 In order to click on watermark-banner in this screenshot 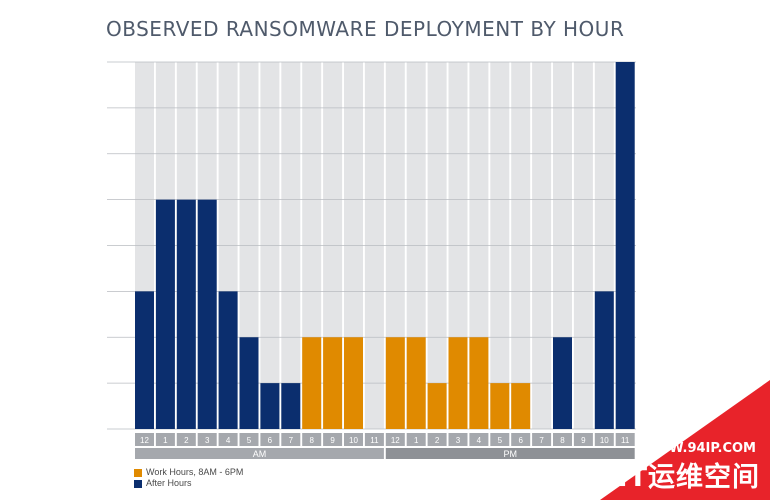, I will do `click(685, 440)`.